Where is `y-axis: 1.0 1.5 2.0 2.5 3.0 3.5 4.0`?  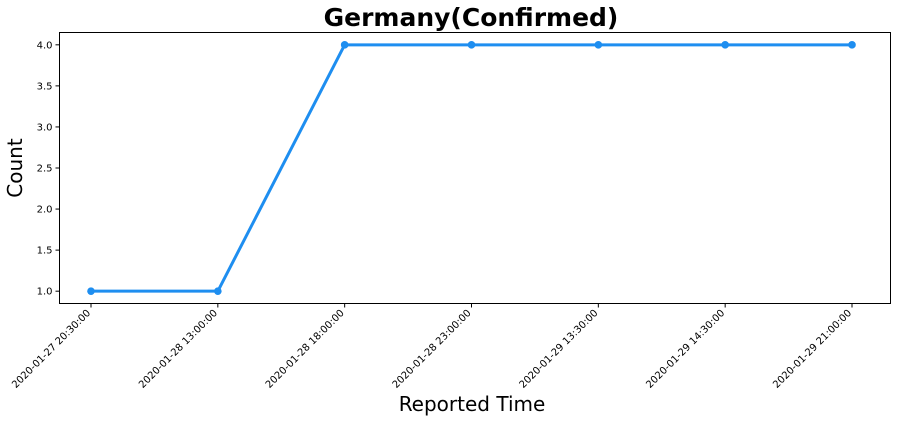
y-axis: 1.0 1.5 2.0 2.5 3.0 3.5 4.0 is located at coordinates (48, 169).